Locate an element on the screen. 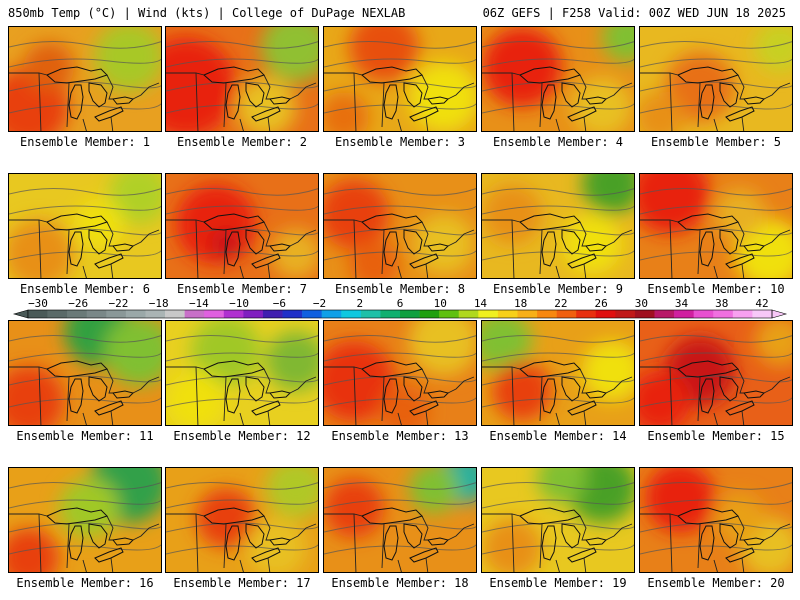 The image size is (800, 600). ensemble-member-label: Ensemble Member: 10 is located at coordinates (716, 289).